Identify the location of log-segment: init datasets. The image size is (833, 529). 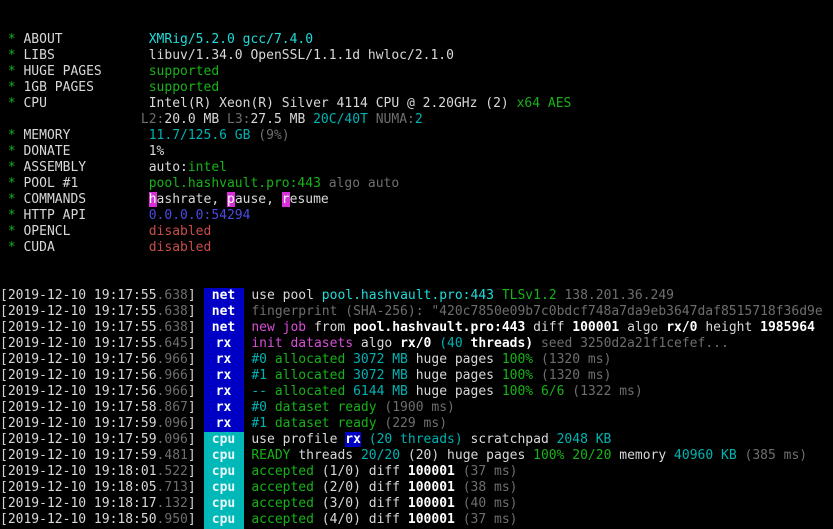
(306, 343).